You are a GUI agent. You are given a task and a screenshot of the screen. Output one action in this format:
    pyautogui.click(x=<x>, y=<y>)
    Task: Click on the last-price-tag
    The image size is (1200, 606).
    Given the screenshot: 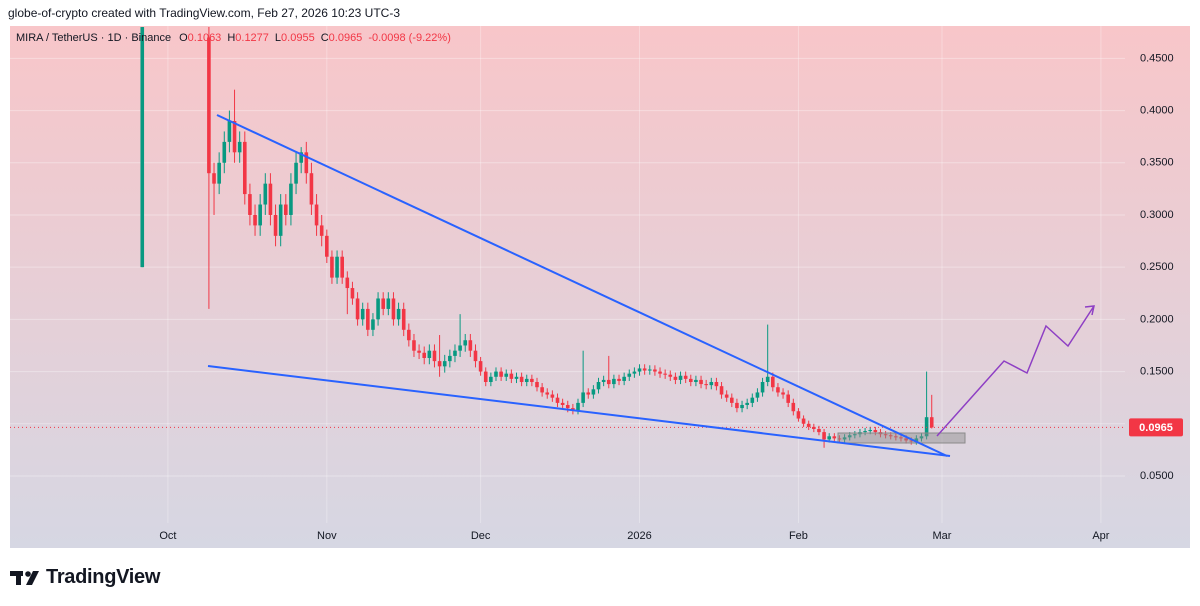 What is the action you would take?
    pyautogui.click(x=1156, y=427)
    